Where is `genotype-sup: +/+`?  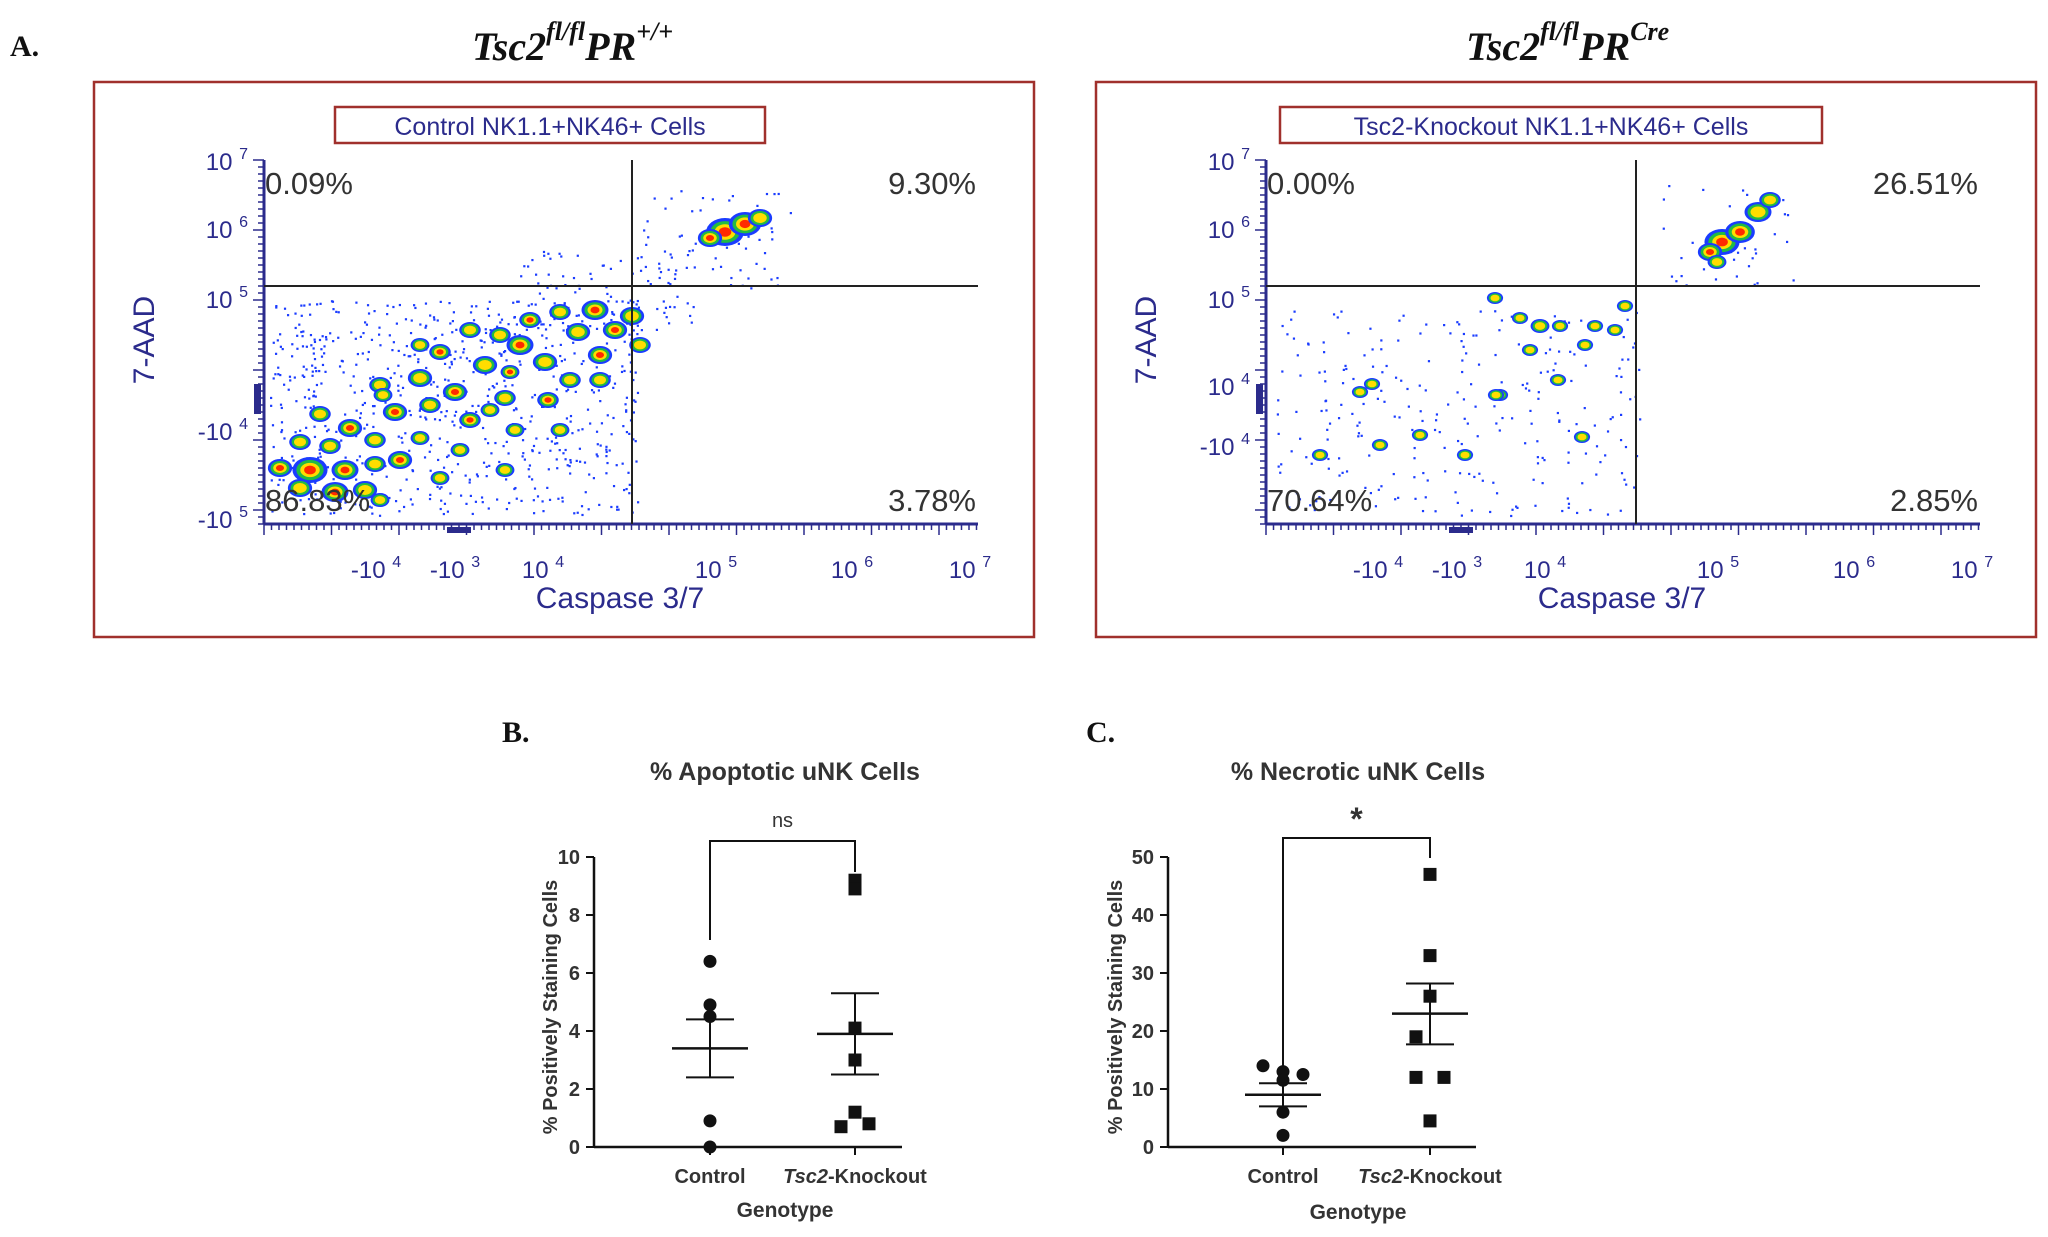
genotype-sup: +/+ is located at coordinates (654, 31).